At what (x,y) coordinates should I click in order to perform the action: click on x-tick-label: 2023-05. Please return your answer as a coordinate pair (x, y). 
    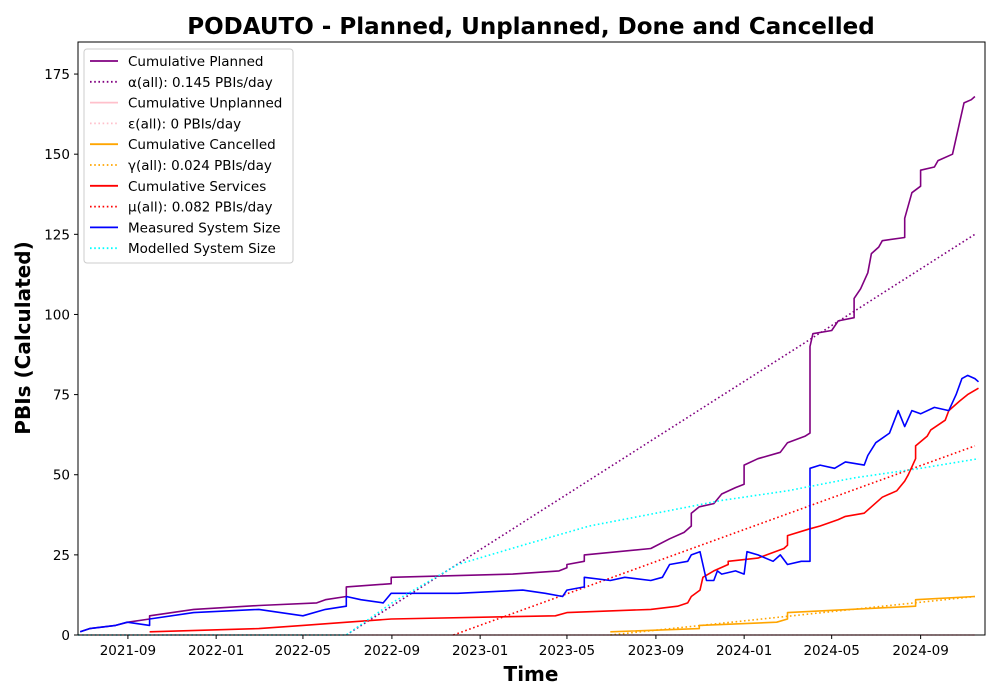
    Looking at the image, I should click on (567, 651).